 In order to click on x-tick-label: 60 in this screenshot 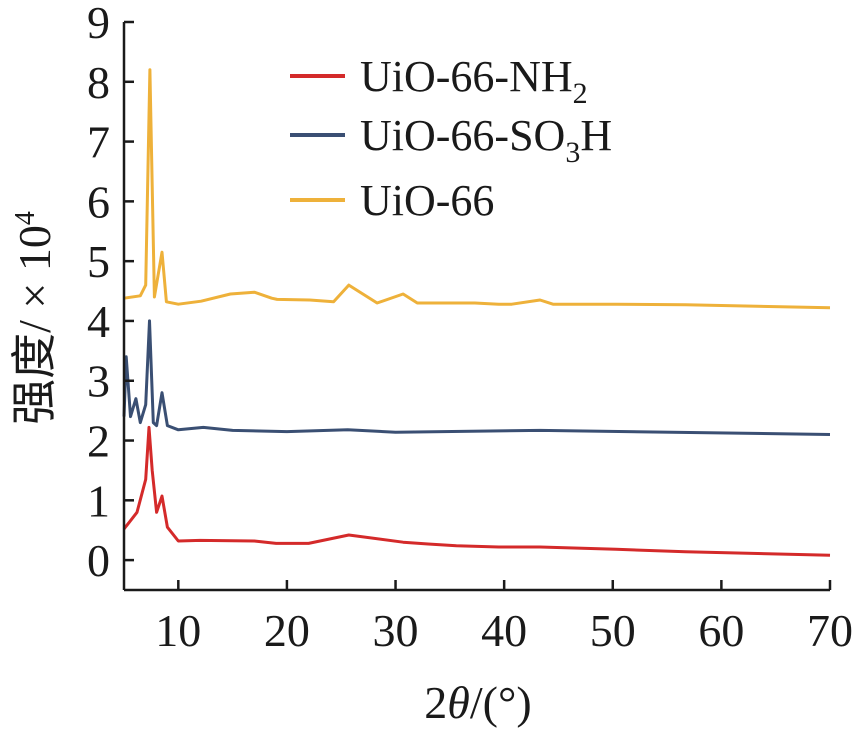, I will do `click(721, 630)`.